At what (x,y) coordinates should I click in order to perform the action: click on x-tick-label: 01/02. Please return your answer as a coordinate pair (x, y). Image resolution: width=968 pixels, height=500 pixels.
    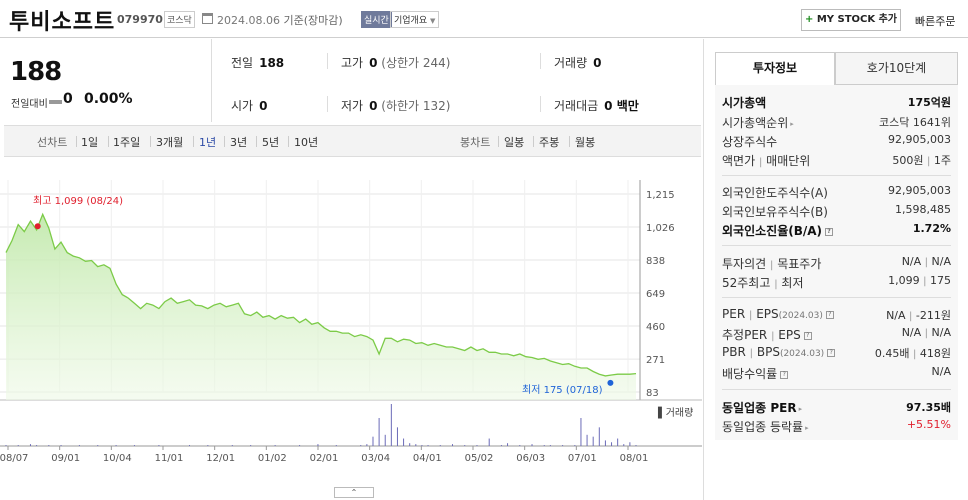
    Looking at the image, I should click on (272, 458).